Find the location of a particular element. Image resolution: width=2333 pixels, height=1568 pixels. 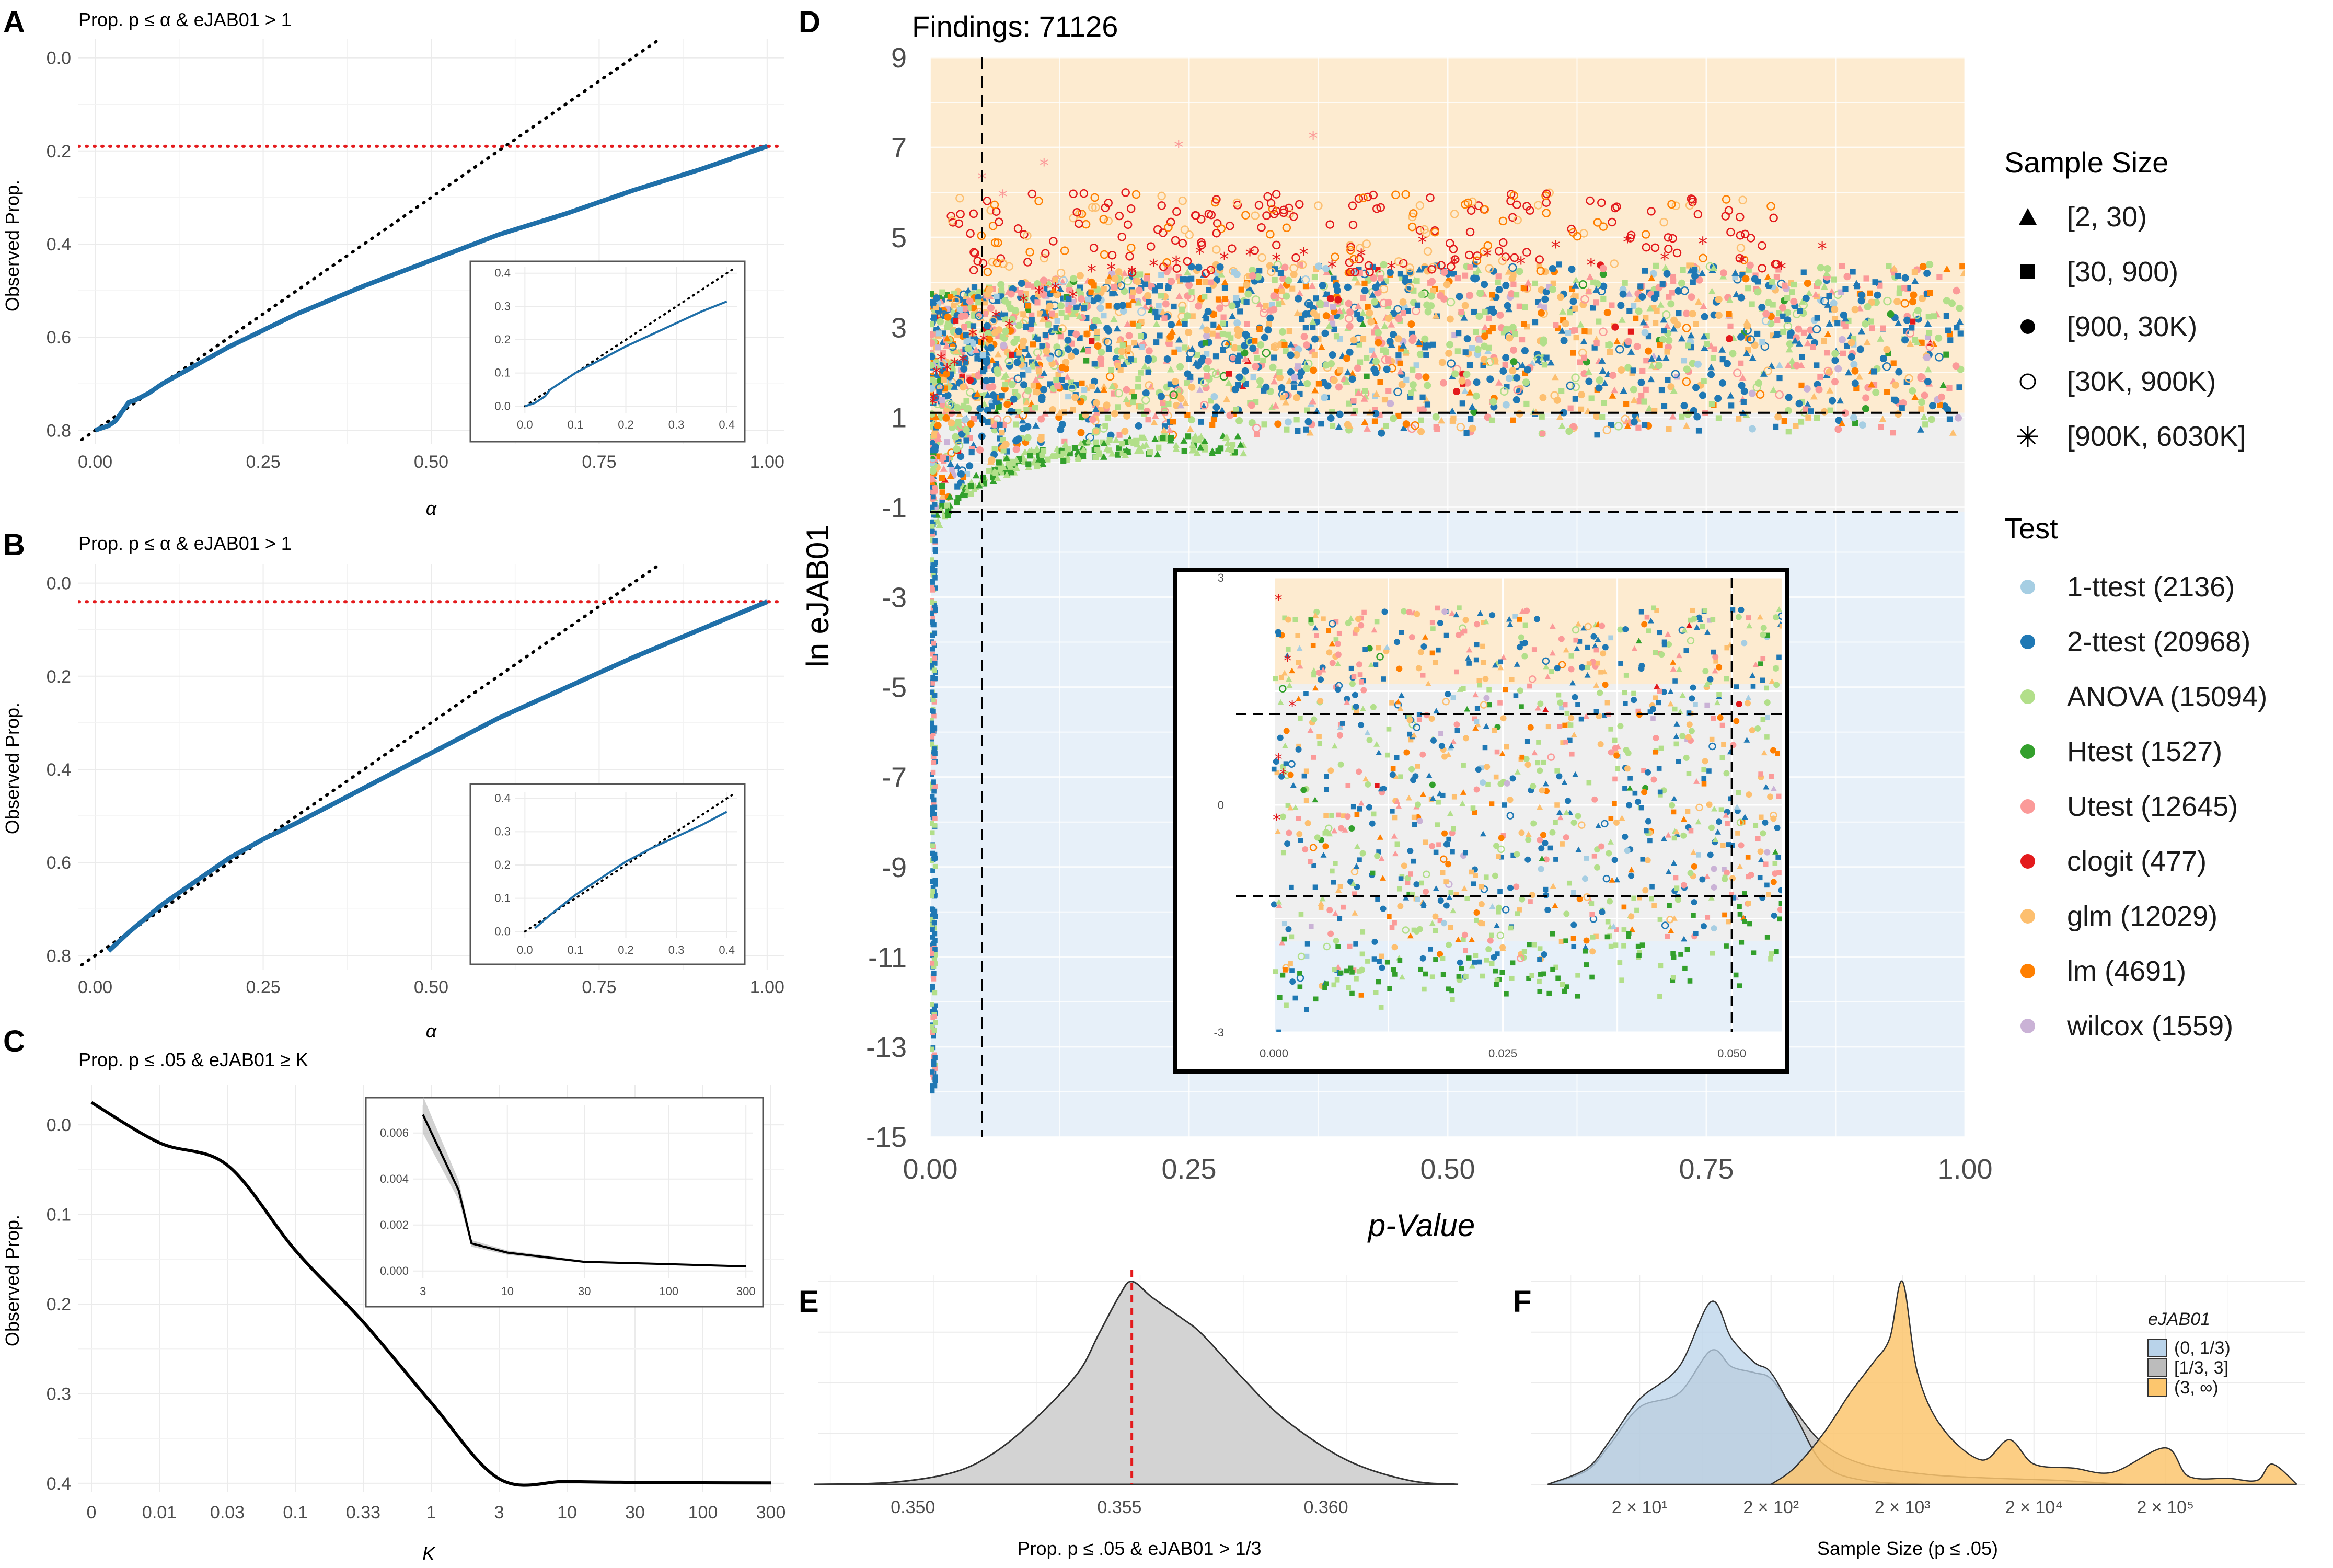

data-point-asterisk: * is located at coordinates (1332, 267).